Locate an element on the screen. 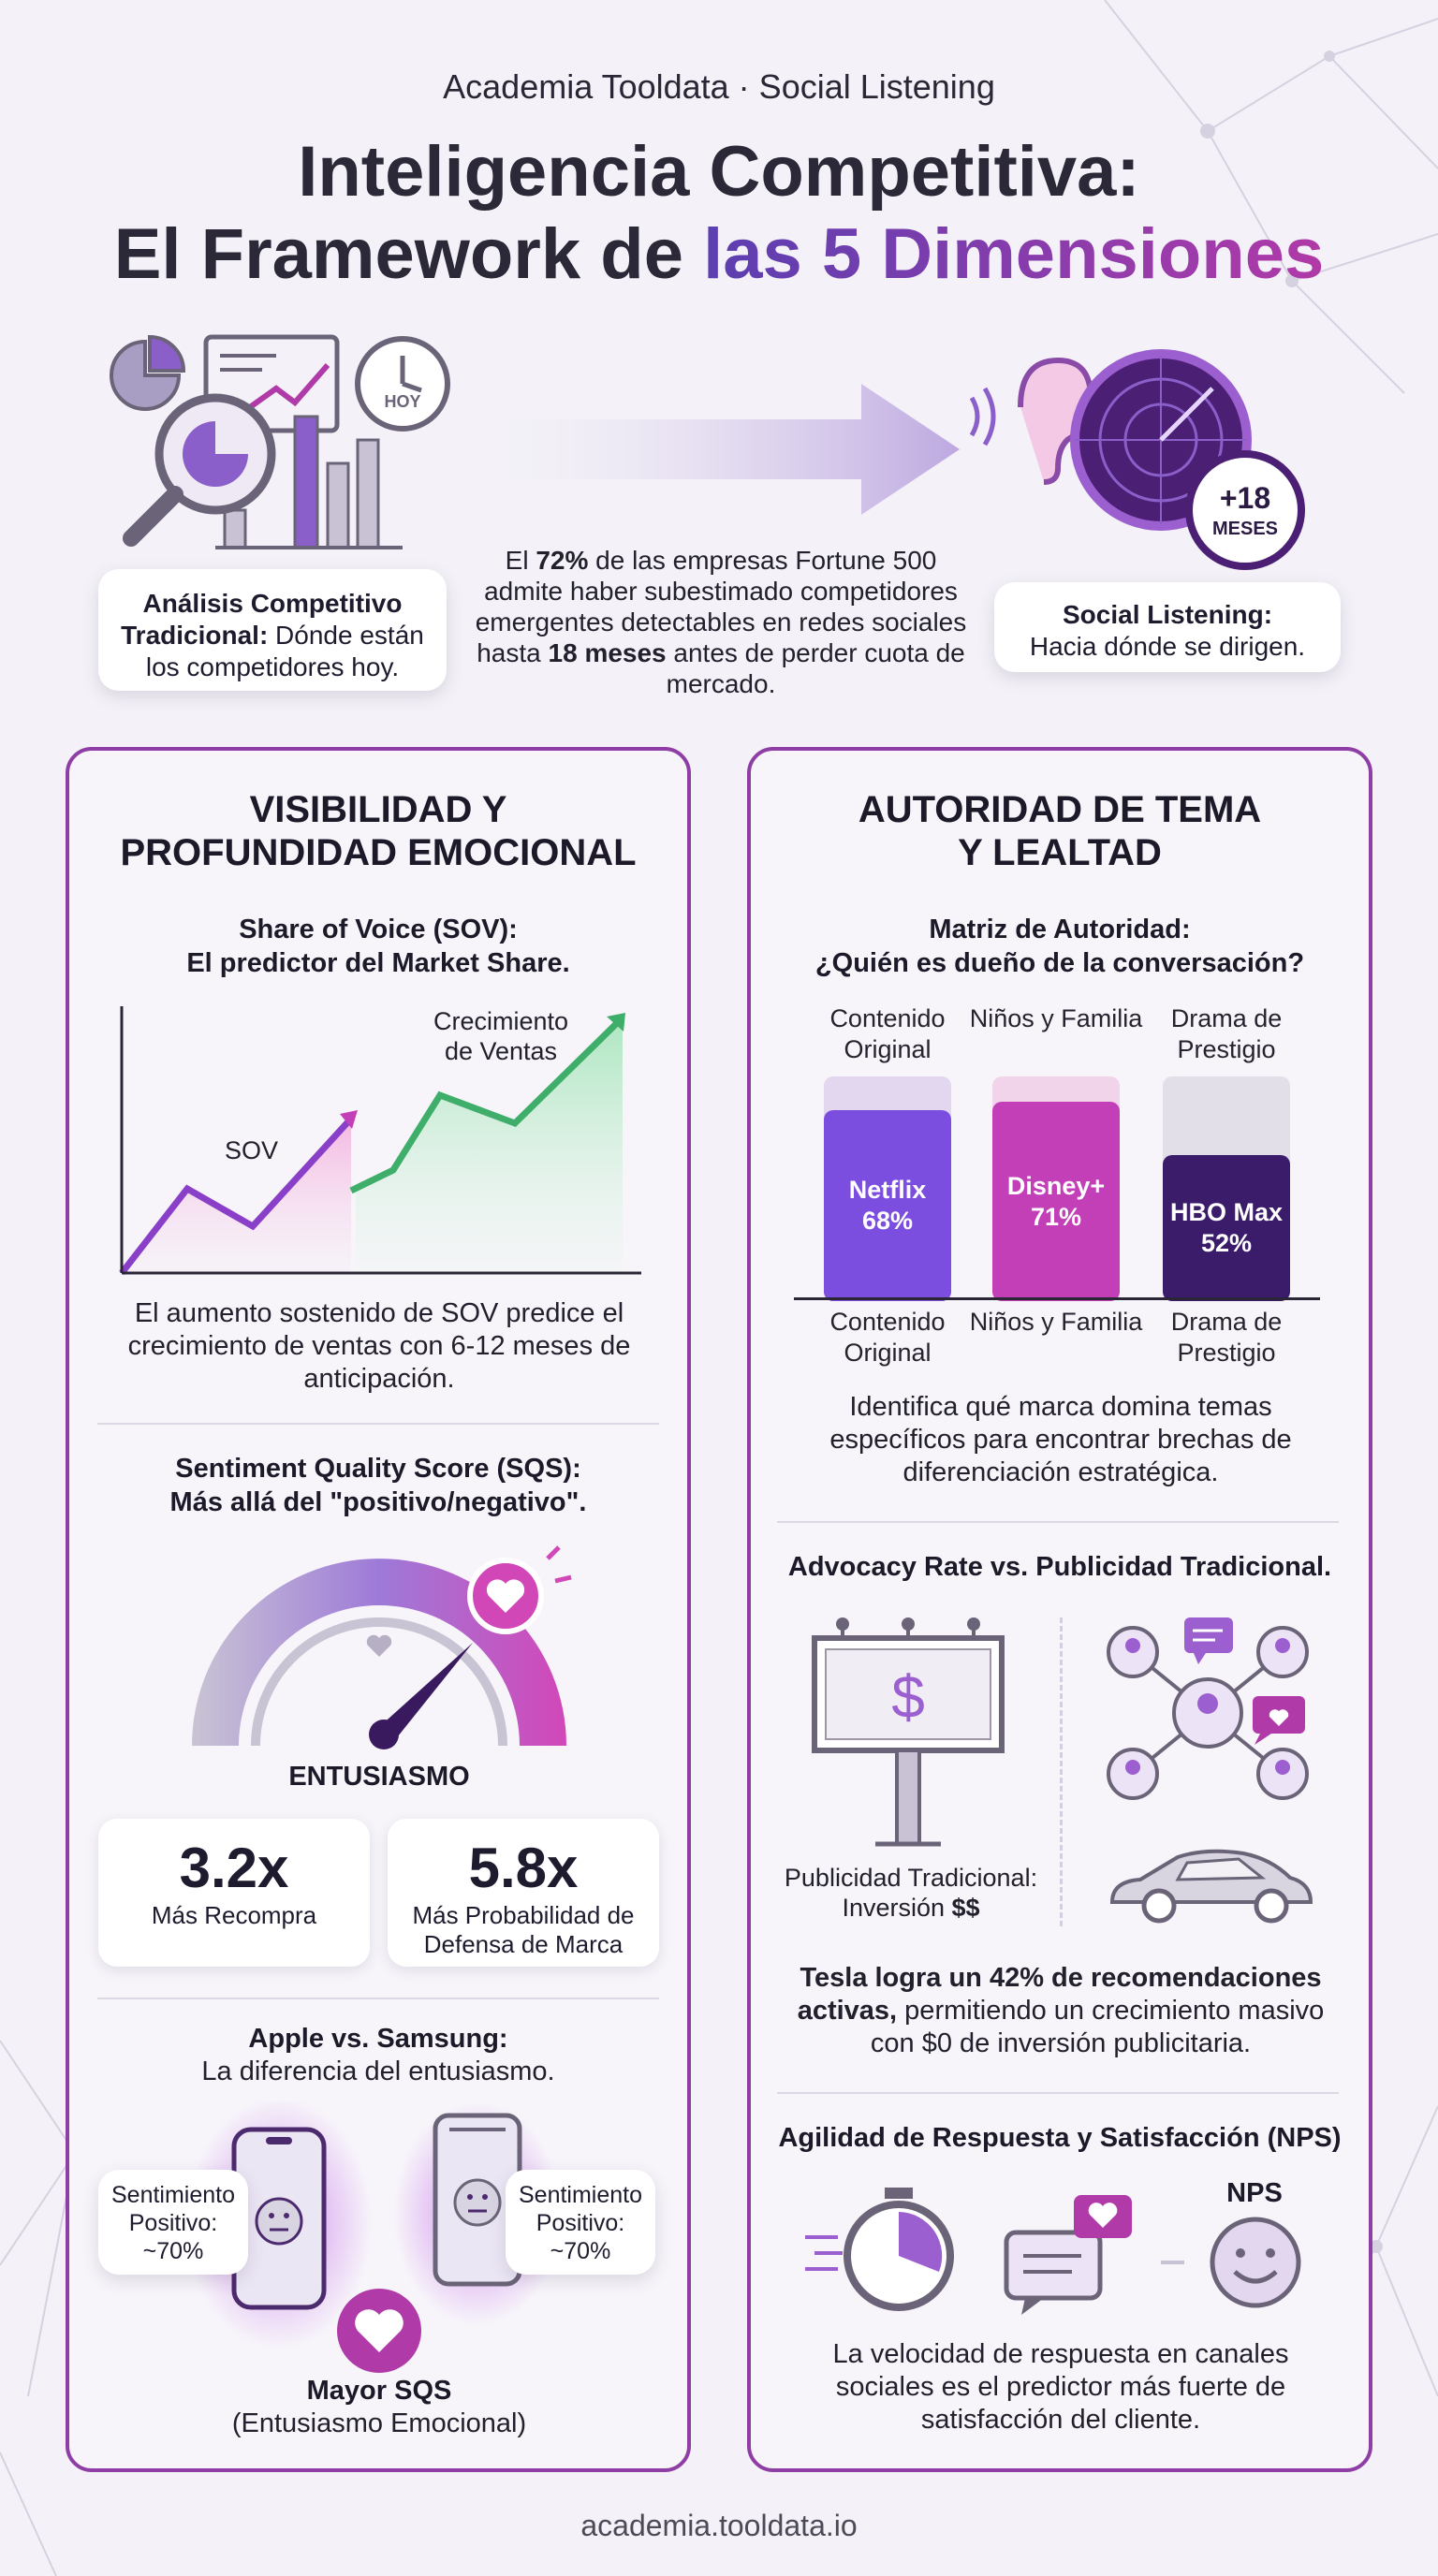  social-listening-illustration: +18 MESES is located at coordinates (1137, 459).